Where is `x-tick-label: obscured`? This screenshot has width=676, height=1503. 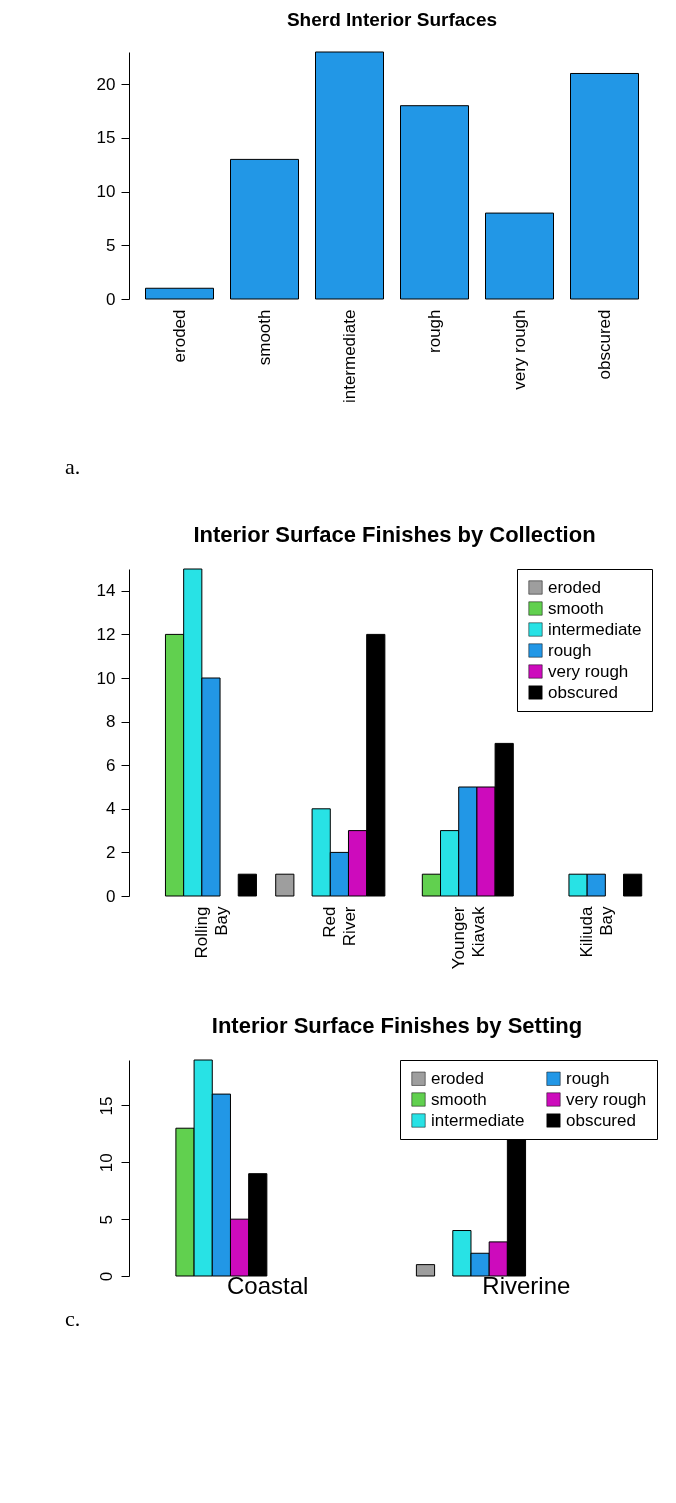 x-tick-label: obscured is located at coordinates (604, 344).